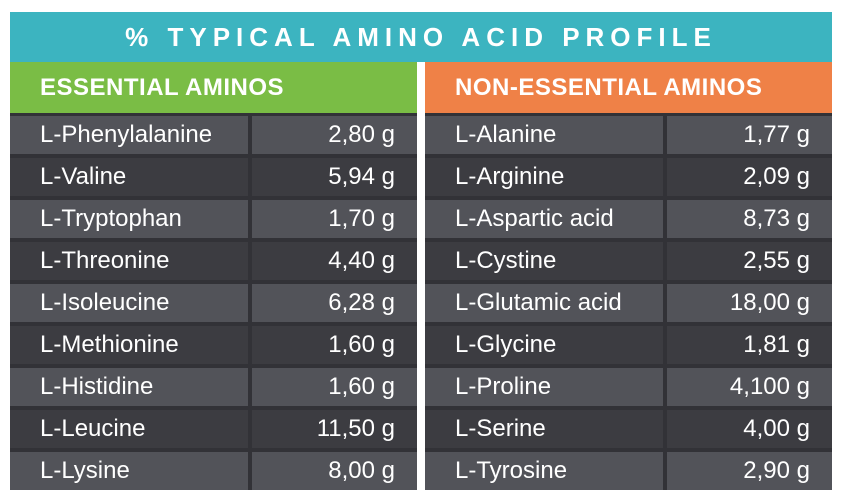 The height and width of the screenshot is (500, 842). I want to click on table-row: L-Isoleucine 6,28 g, so click(213, 303).